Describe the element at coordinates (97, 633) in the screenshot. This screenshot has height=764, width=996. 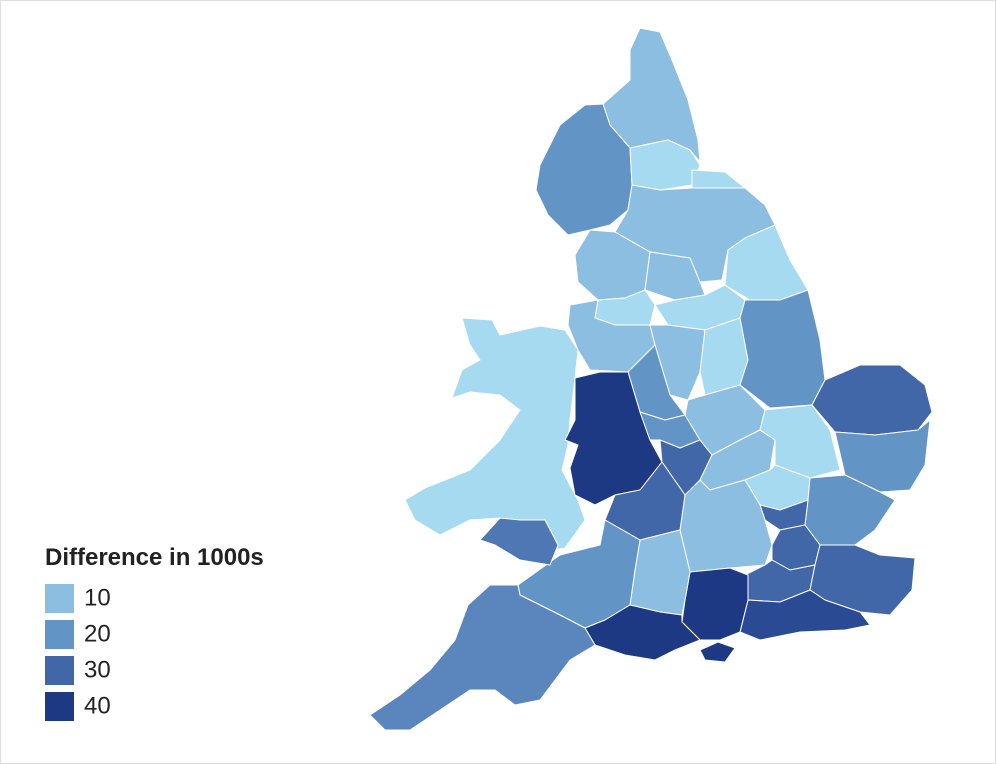
I see `legend-label: 20` at that location.